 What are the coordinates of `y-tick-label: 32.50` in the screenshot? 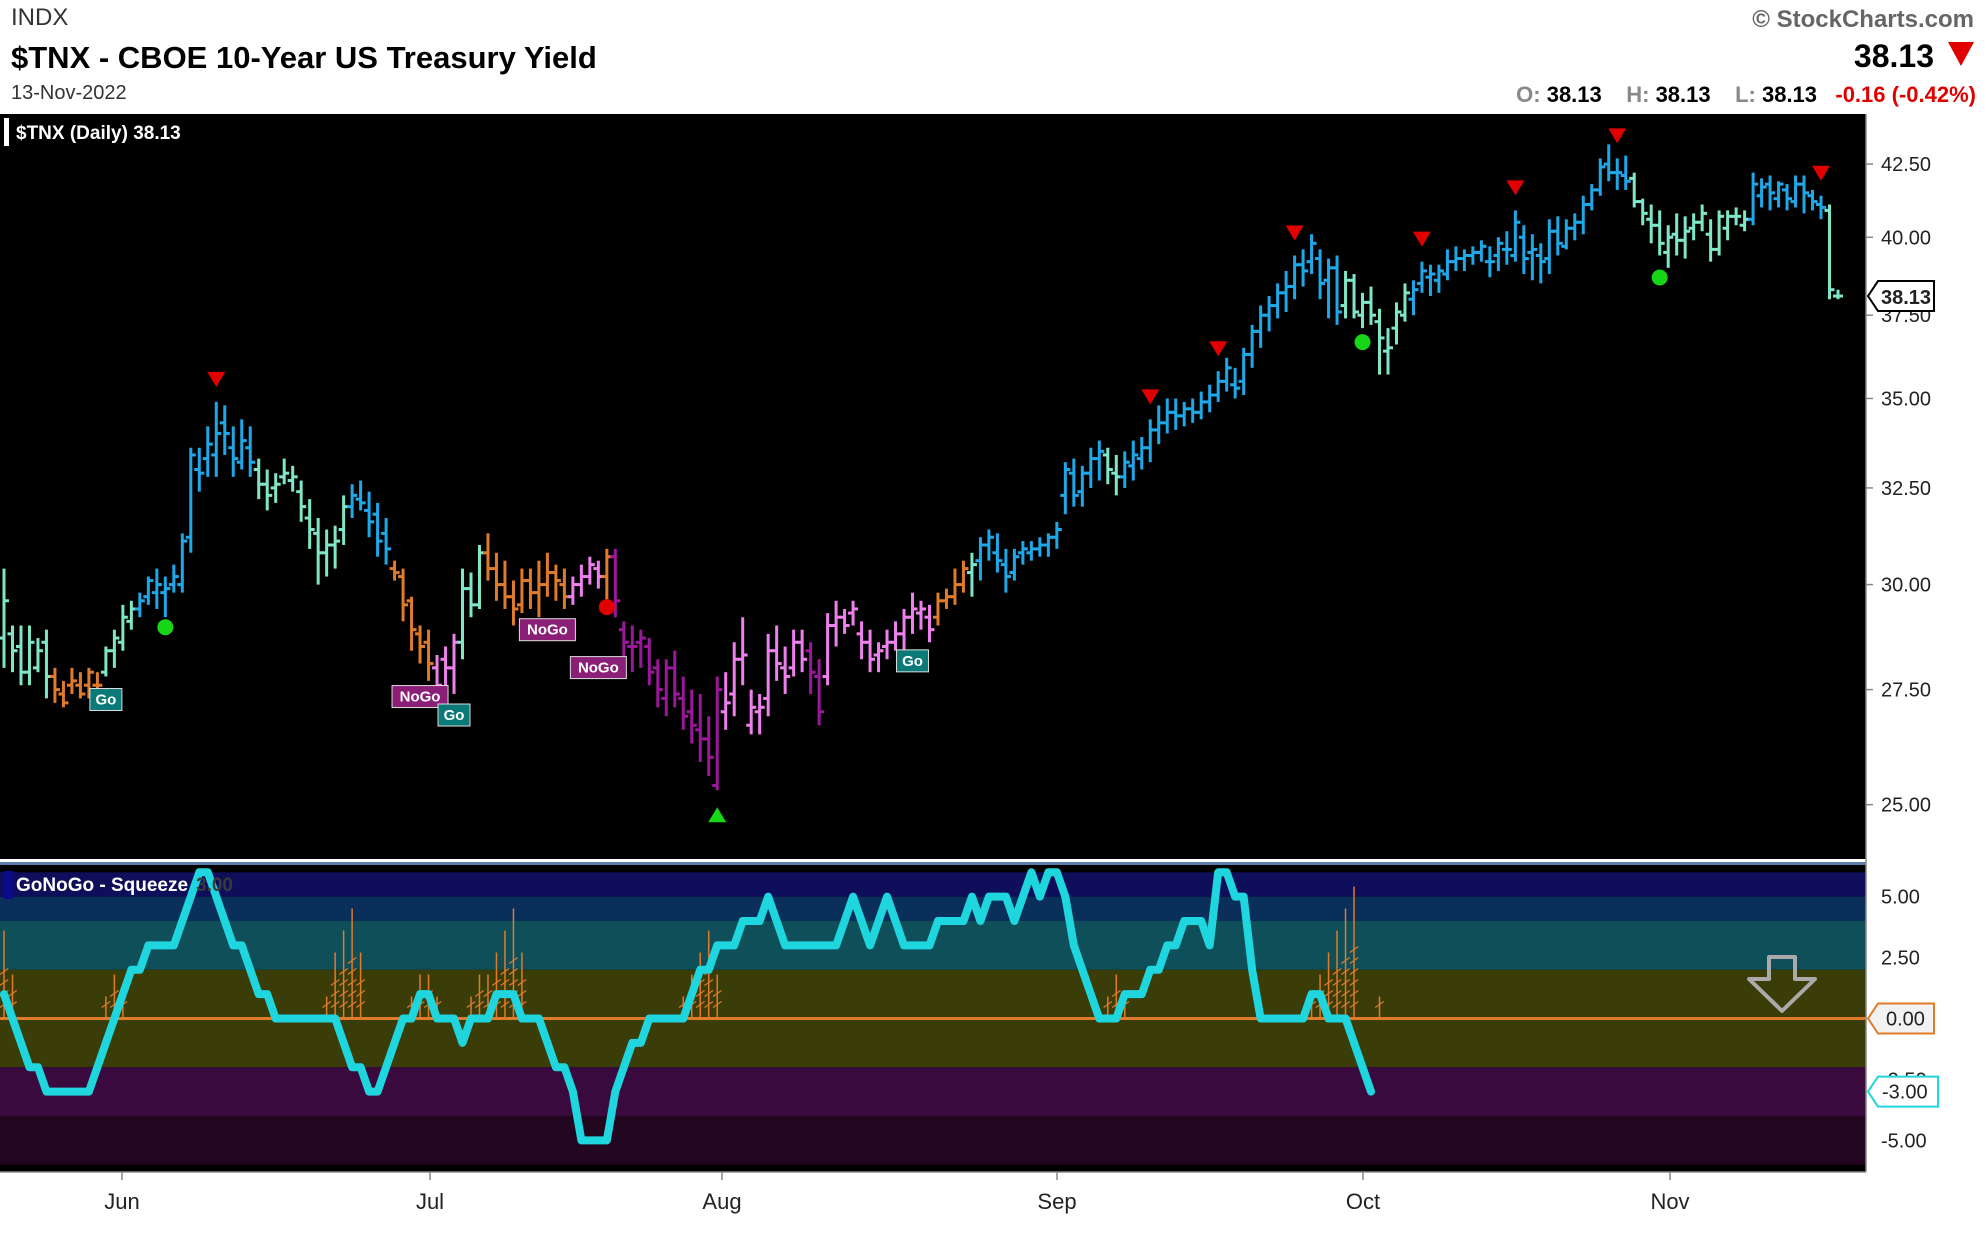 It's located at (1906, 489).